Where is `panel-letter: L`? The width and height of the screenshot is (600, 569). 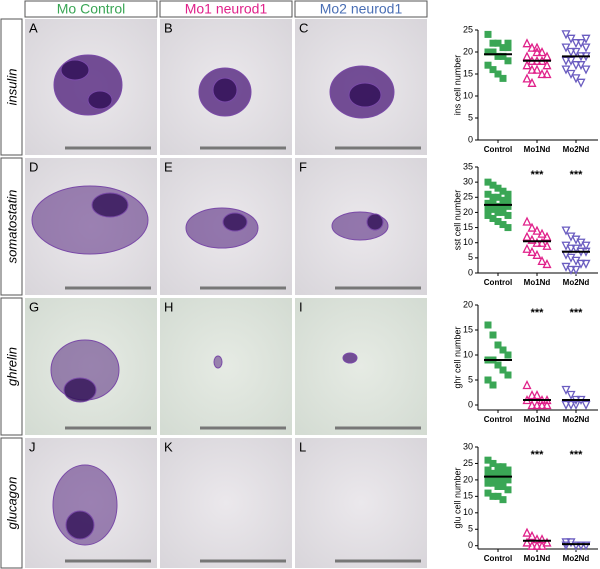 panel-letter: L is located at coordinates (302, 446).